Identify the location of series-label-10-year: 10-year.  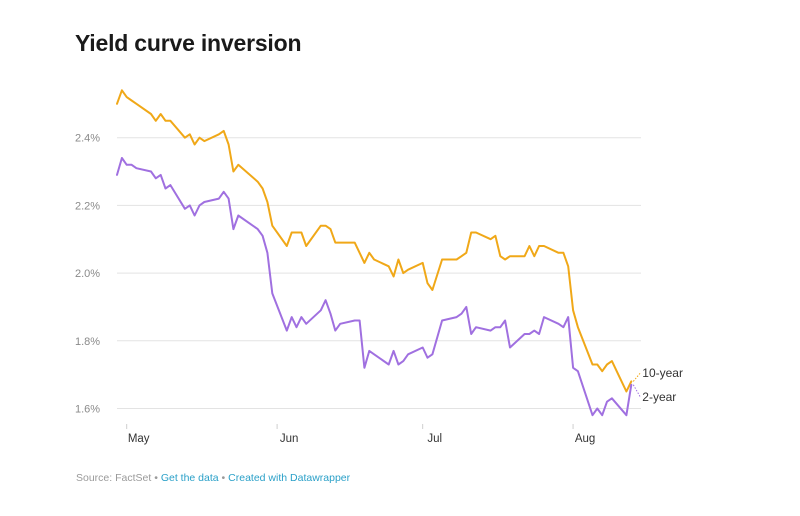
(662, 373).